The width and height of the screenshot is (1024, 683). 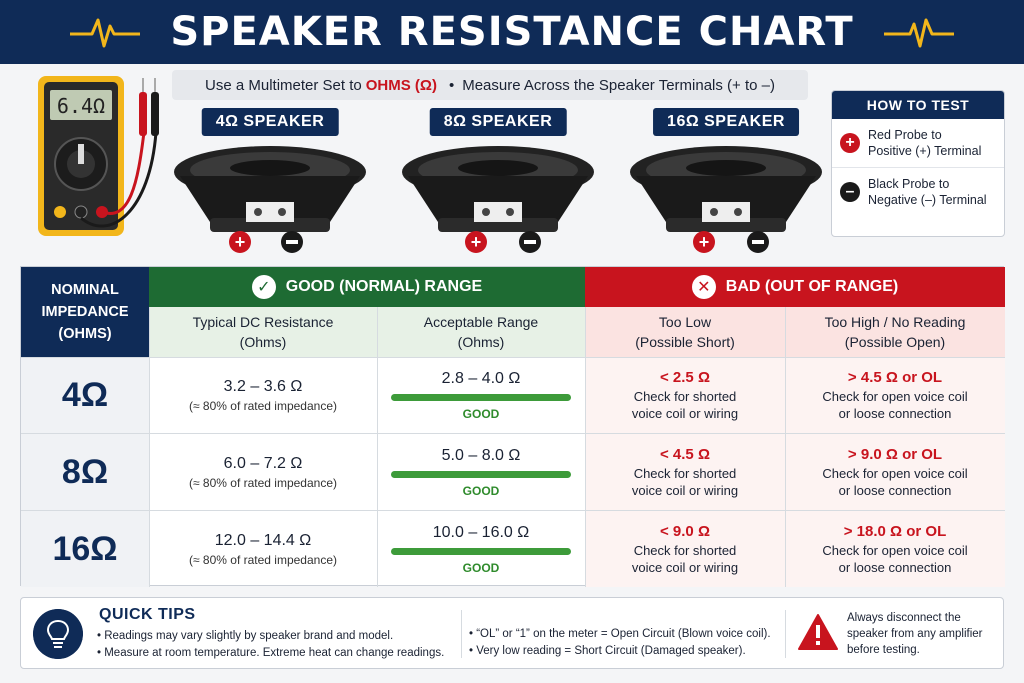 What do you see at coordinates (818, 632) in the screenshot?
I see `warning-icon` at bounding box center [818, 632].